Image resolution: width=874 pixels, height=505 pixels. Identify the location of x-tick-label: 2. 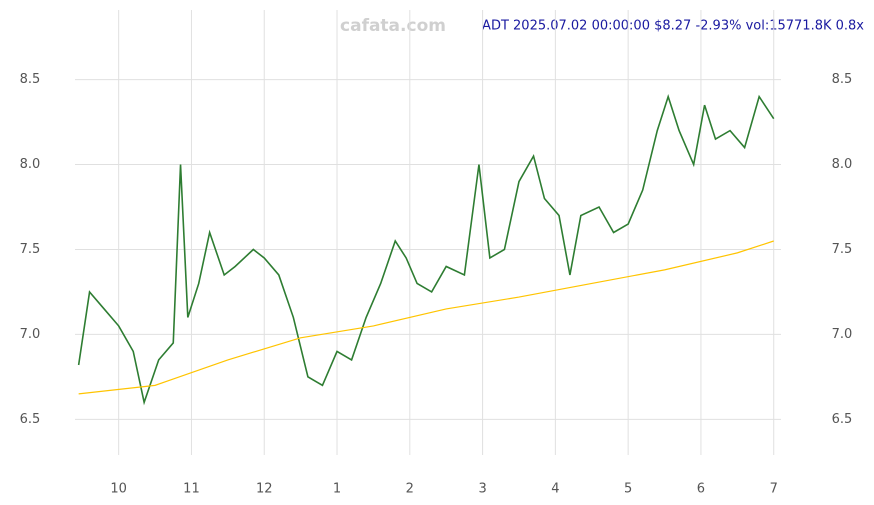
(410, 489).